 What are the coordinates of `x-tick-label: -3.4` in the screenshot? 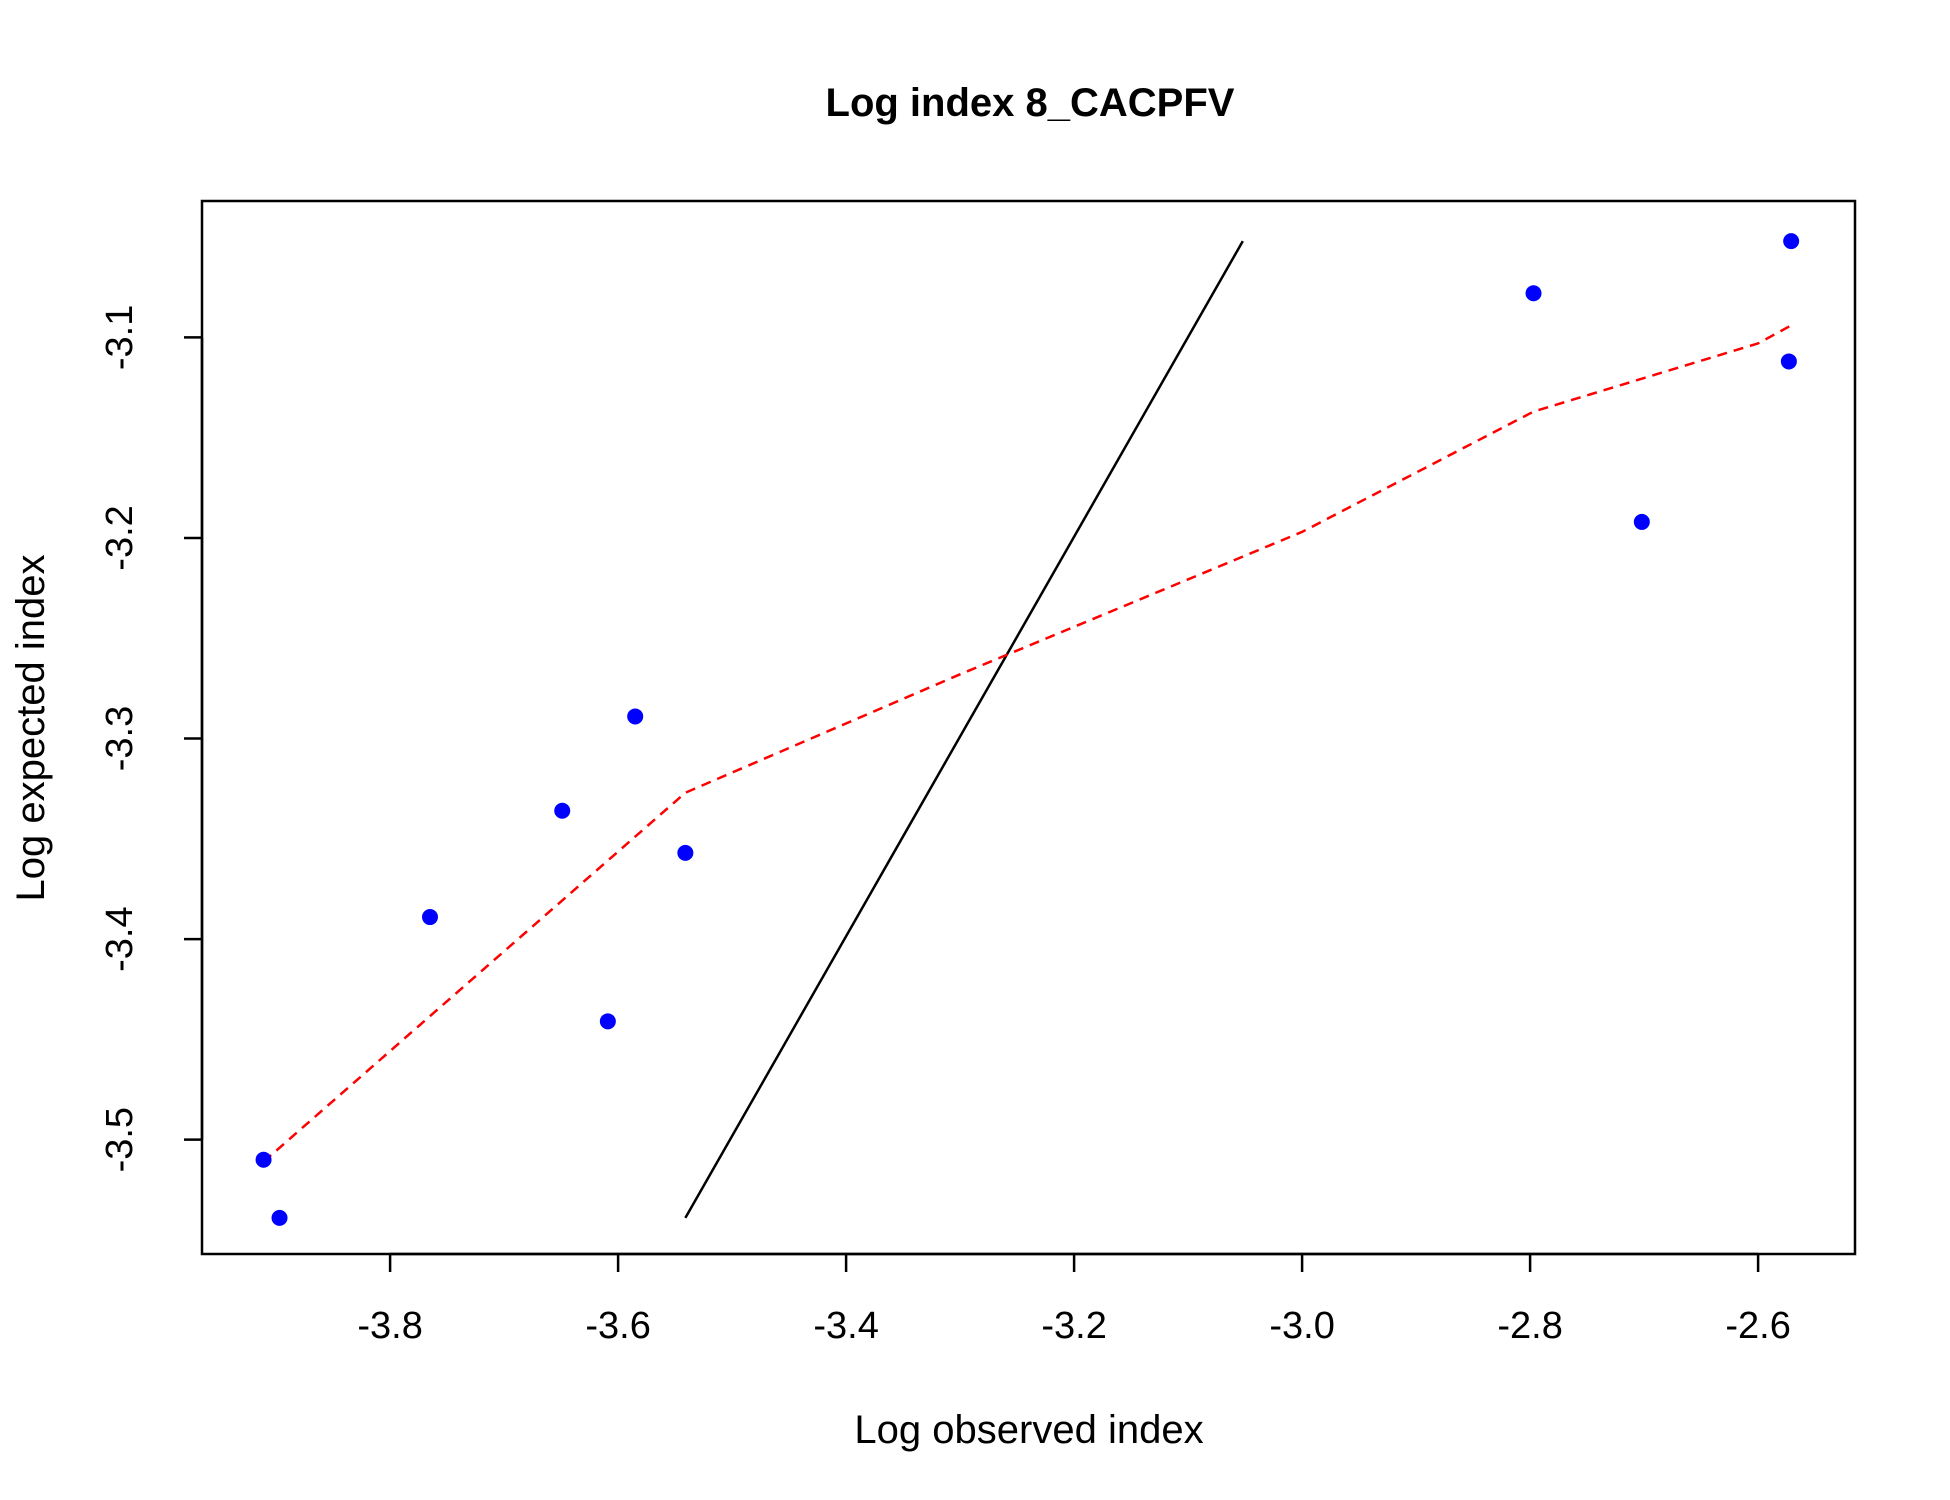 It's located at (845, 1326).